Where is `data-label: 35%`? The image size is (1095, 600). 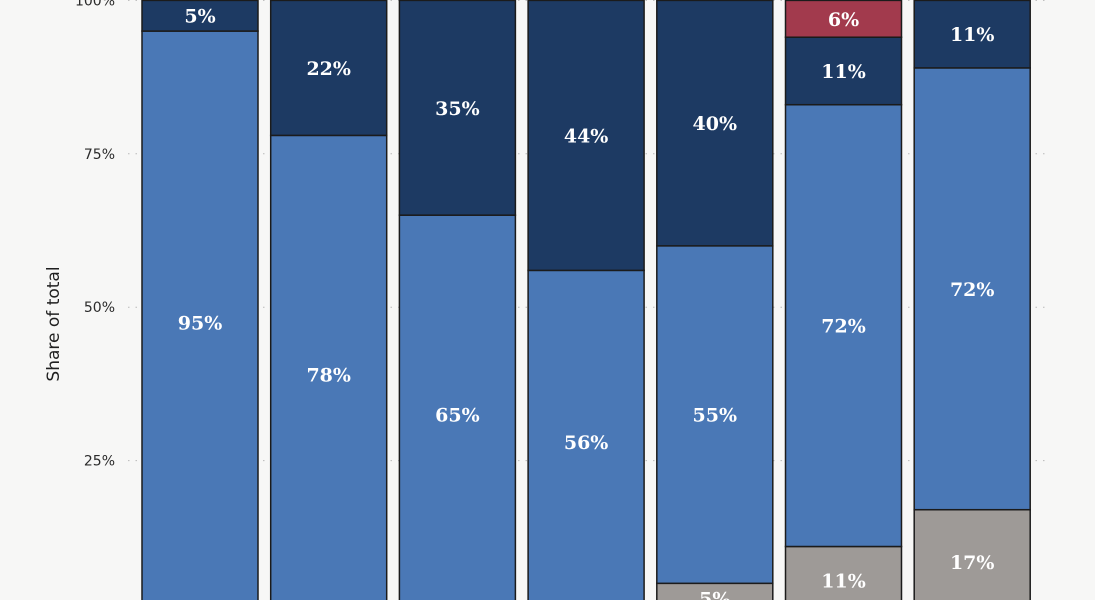 data-label: 35% is located at coordinates (457, 109).